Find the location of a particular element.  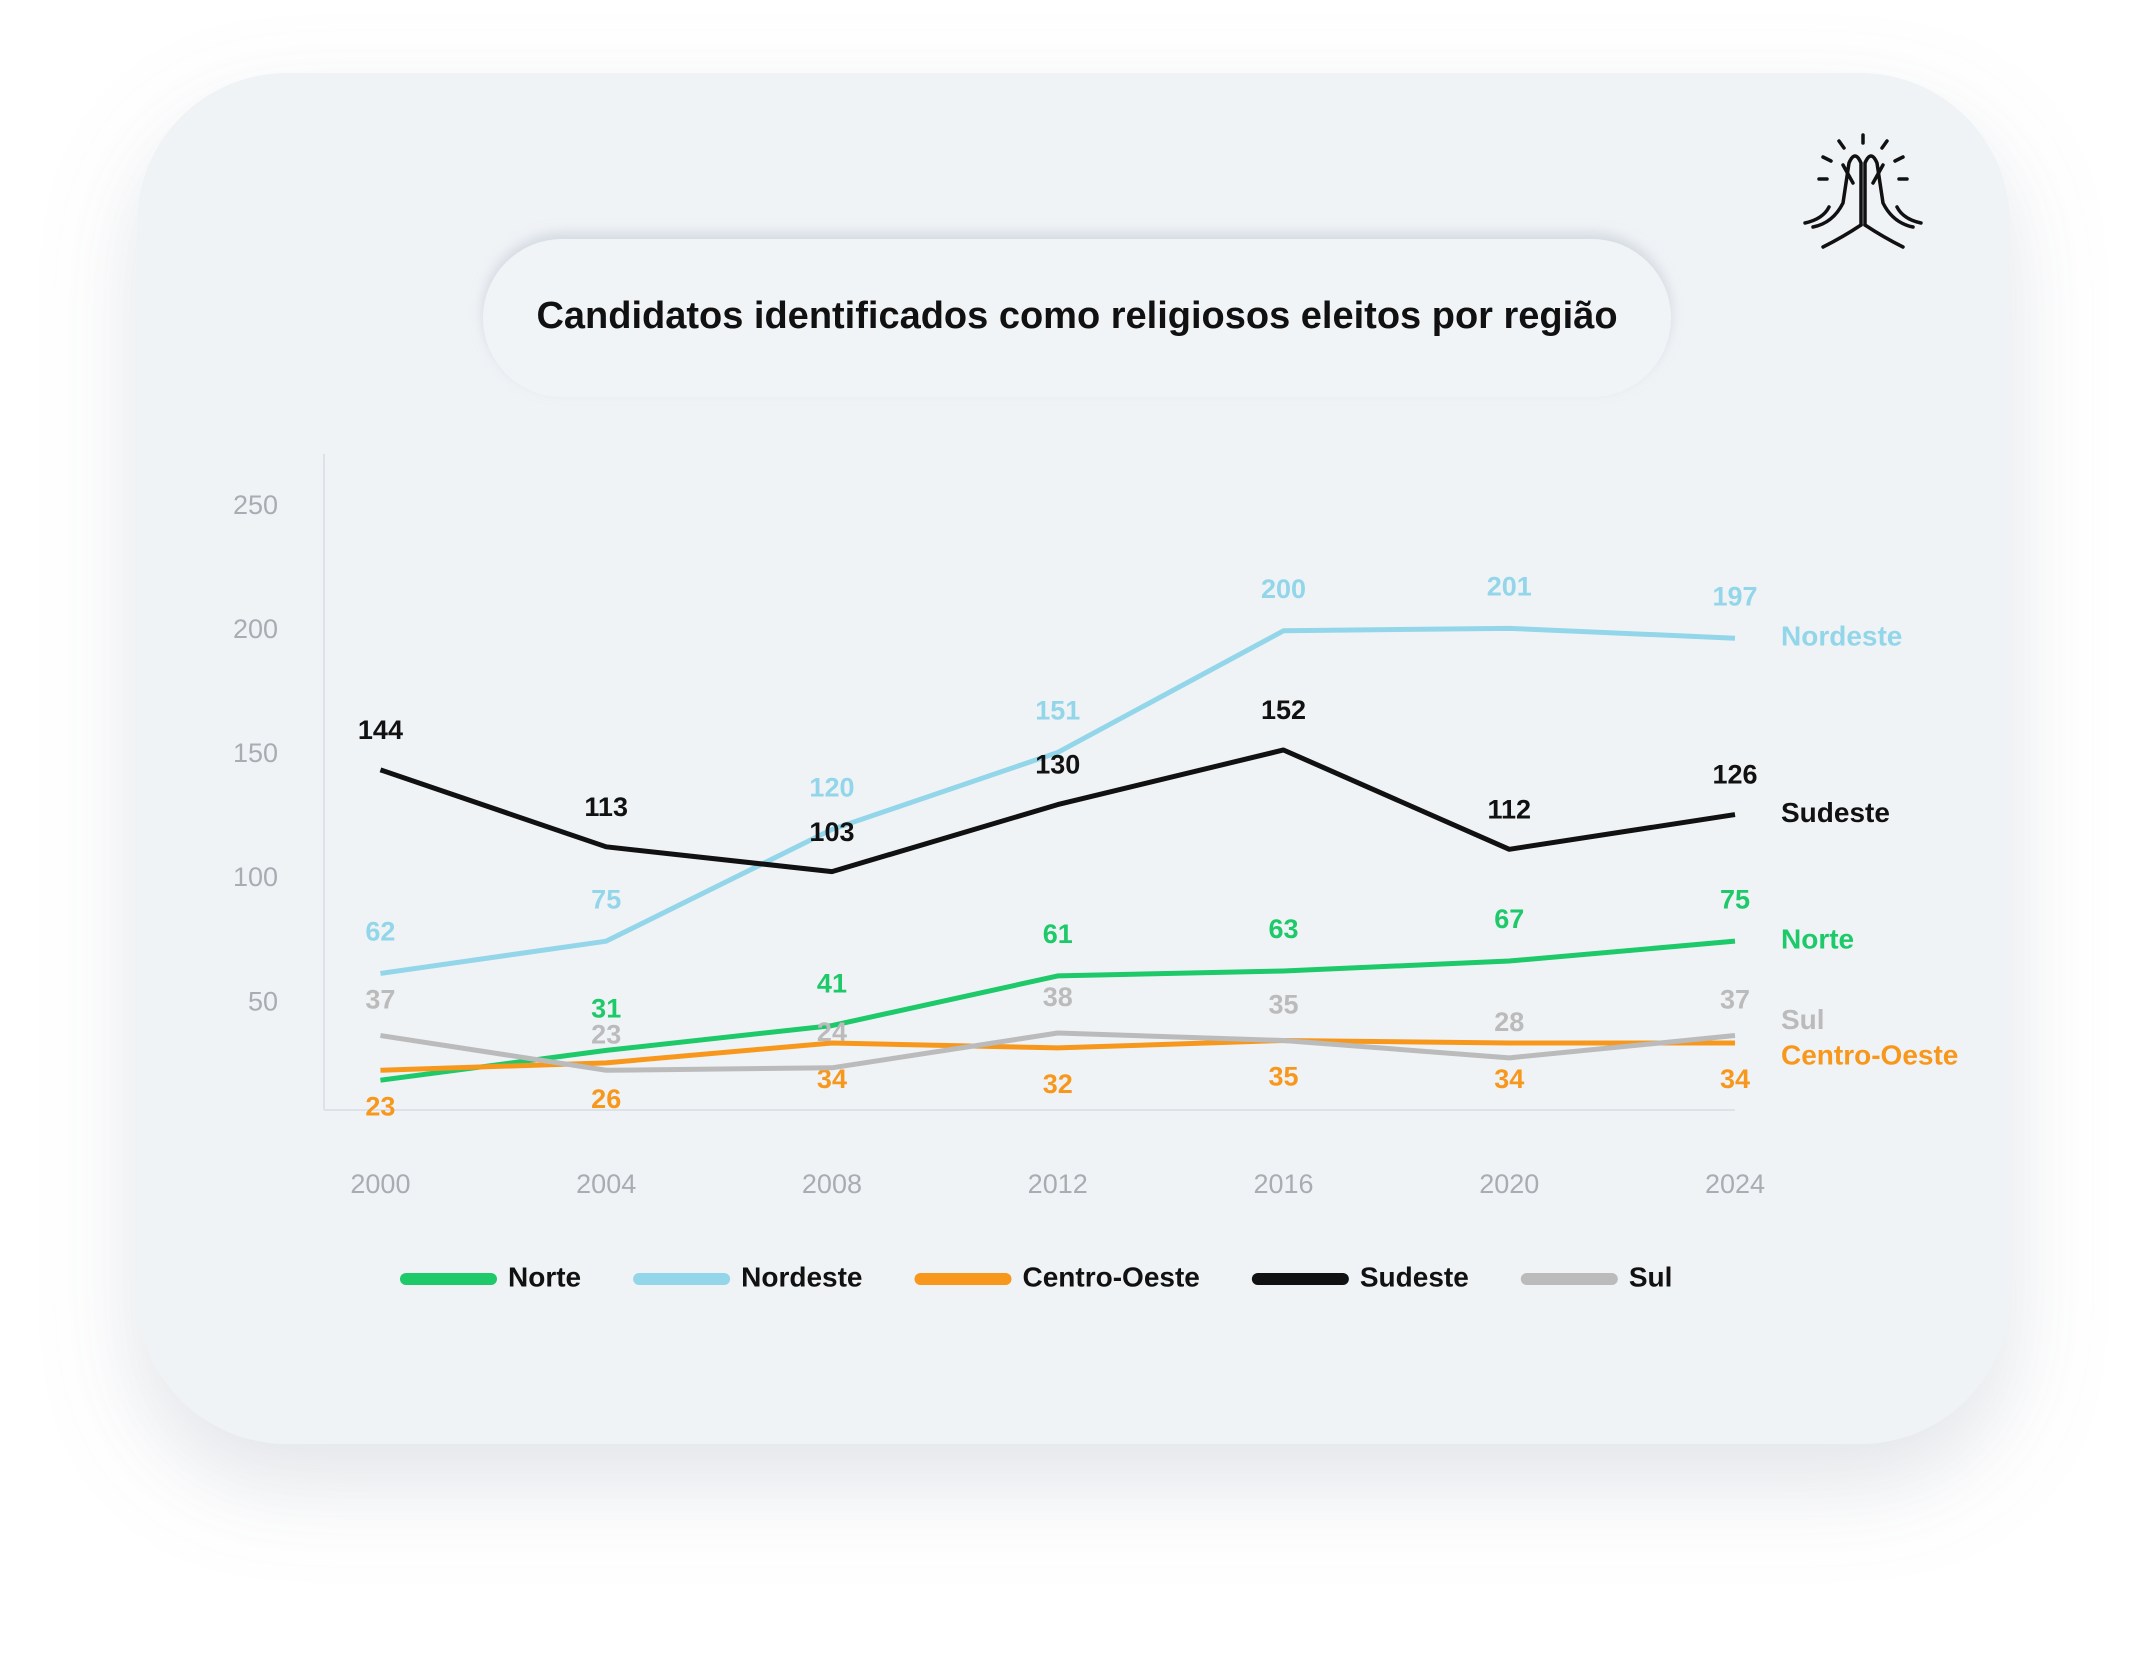

series-end-label: Norte is located at coordinates (1817, 939).